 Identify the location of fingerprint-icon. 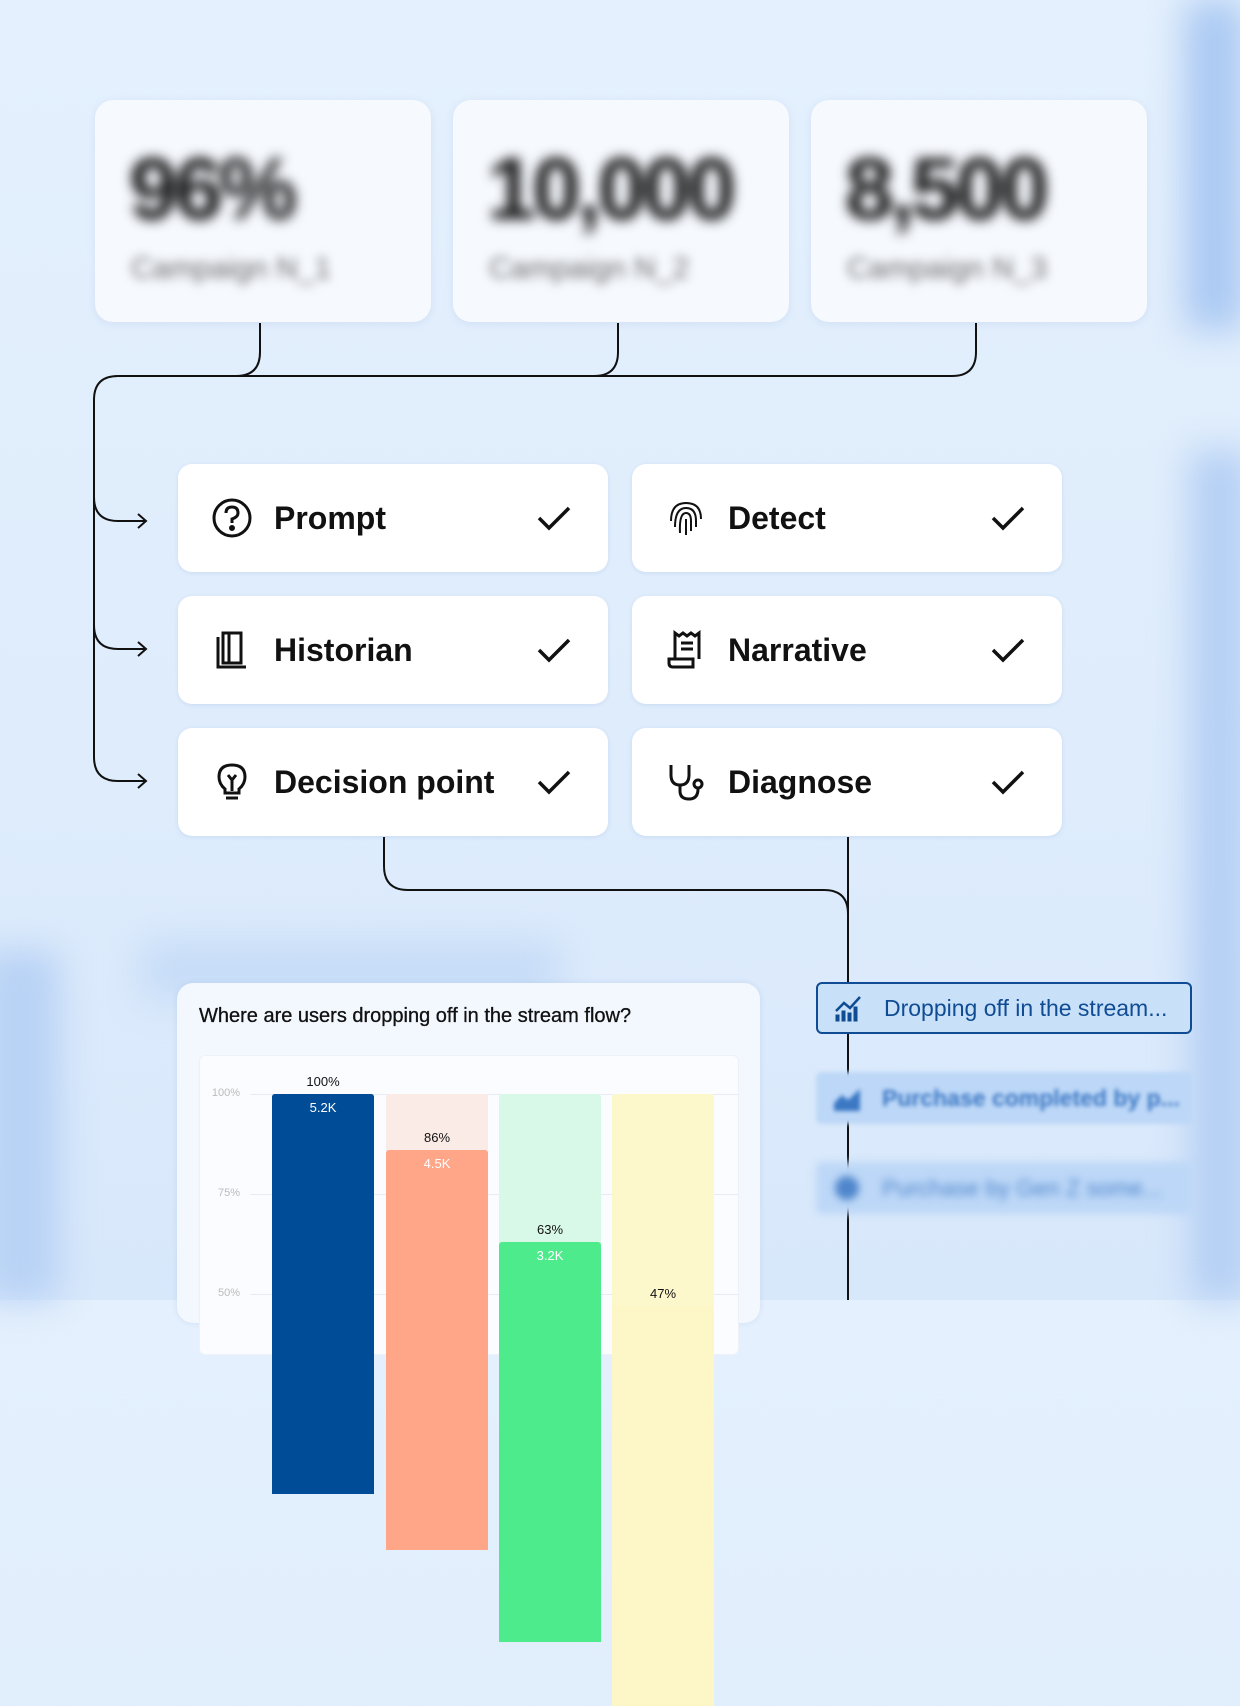
(686, 518).